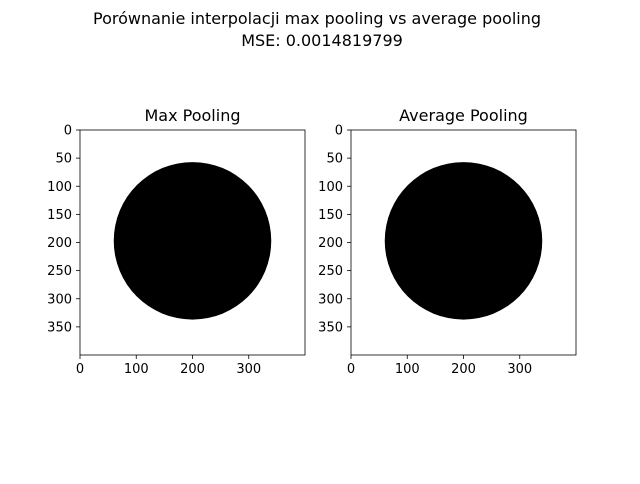  Describe the element at coordinates (330, 243) in the screenshot. I see `average-pooling-y-tick-label: 200` at that location.